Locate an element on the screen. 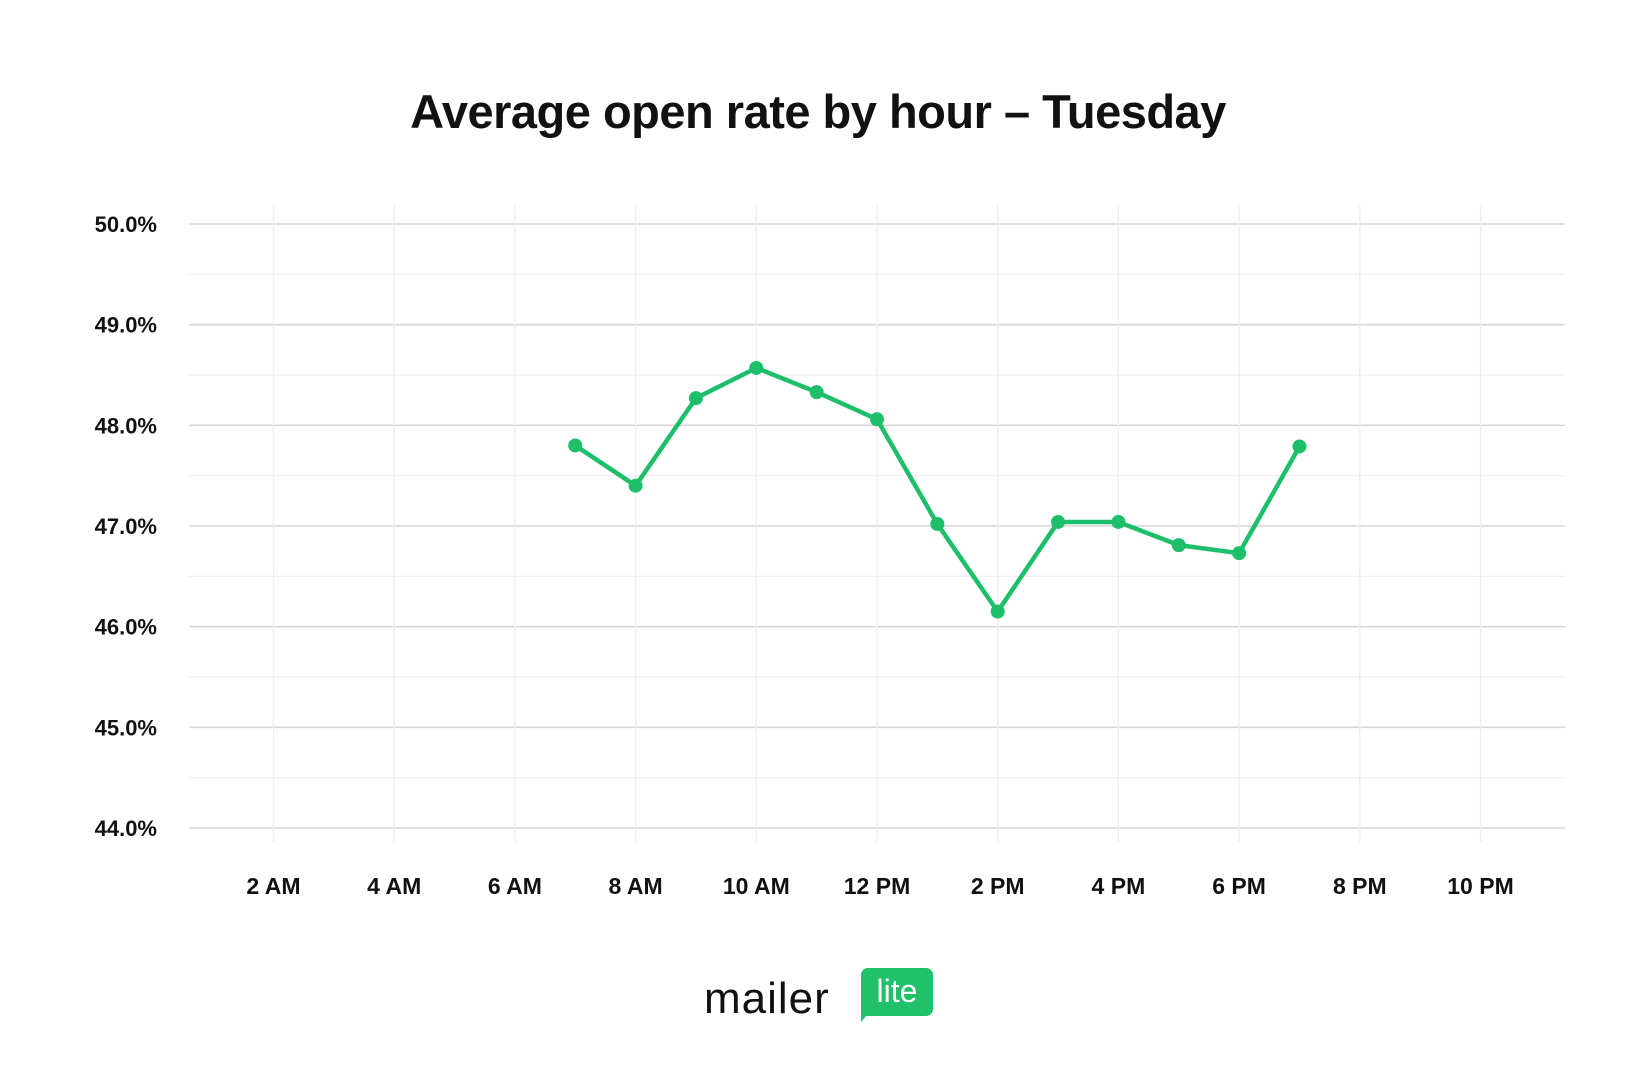  x-tick-label: 10 PM is located at coordinates (1480, 886).